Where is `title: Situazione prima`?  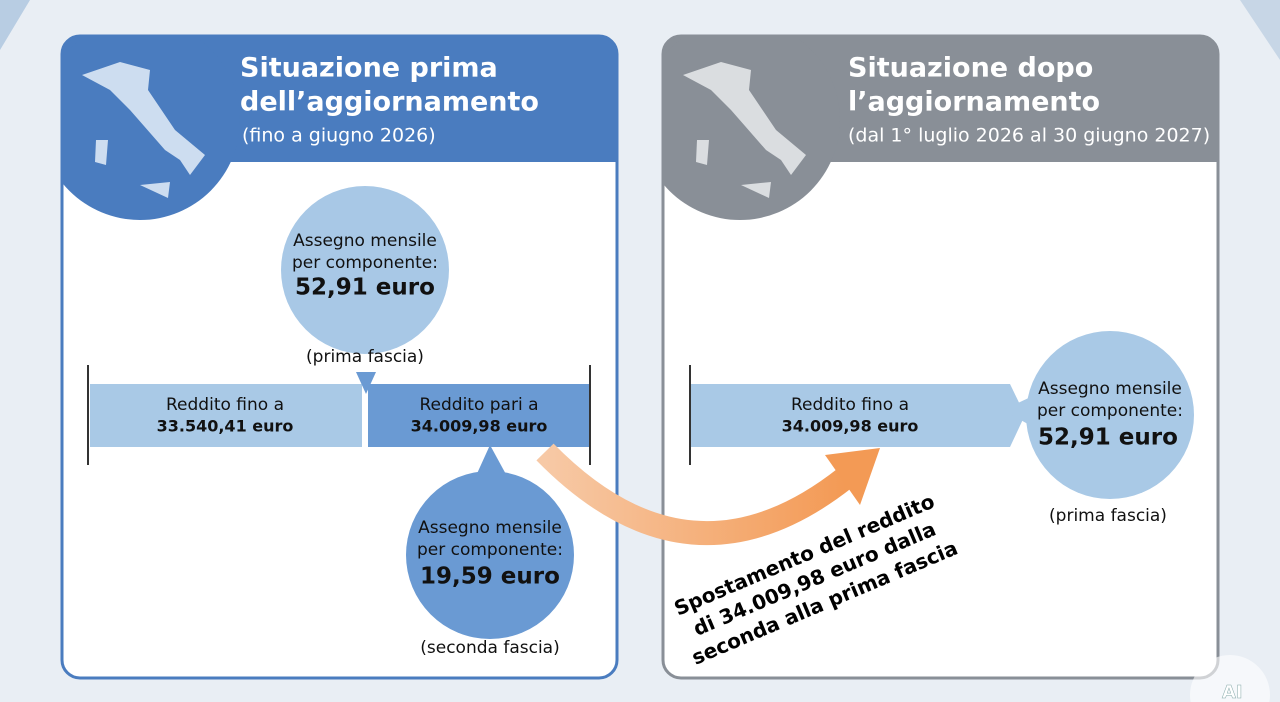 title: Situazione prima is located at coordinates (369, 68).